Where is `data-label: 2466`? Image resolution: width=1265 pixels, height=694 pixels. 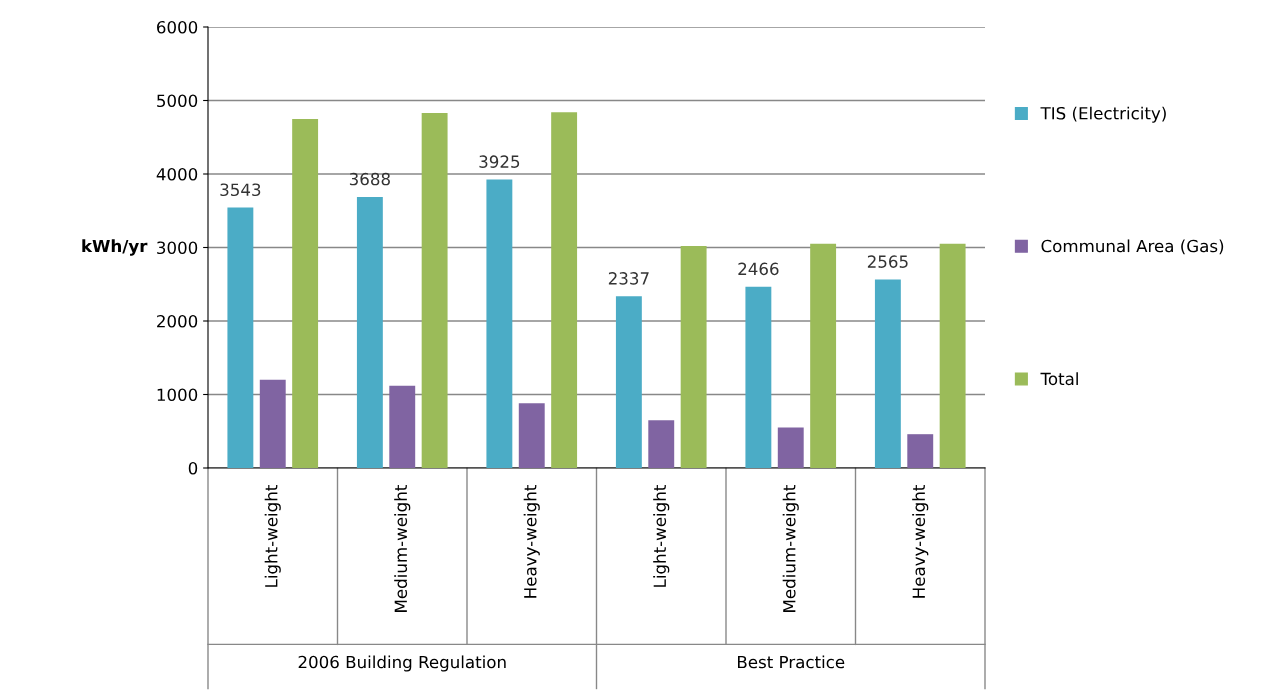
data-label: 2466 is located at coordinates (758, 269).